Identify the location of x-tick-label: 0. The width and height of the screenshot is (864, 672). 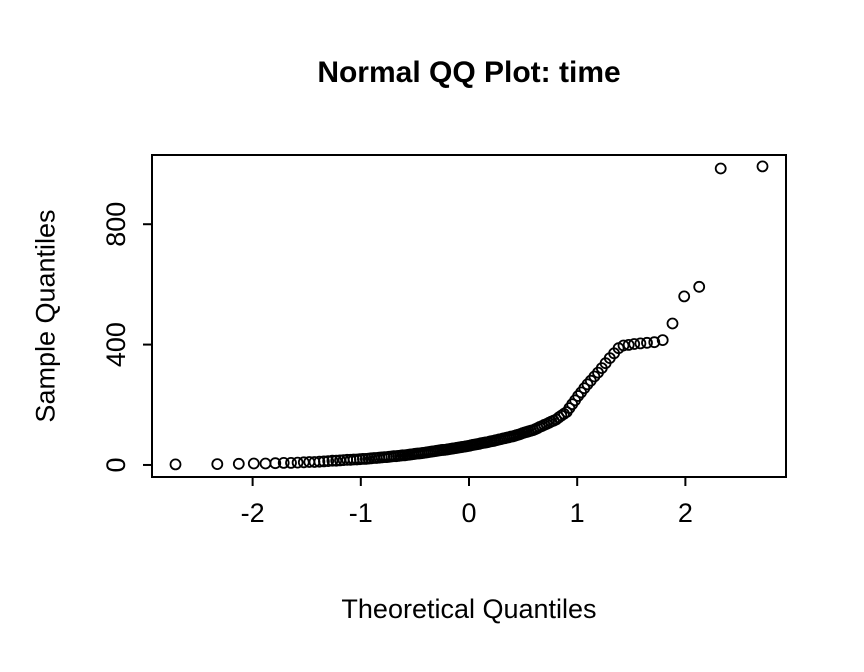
(468, 513).